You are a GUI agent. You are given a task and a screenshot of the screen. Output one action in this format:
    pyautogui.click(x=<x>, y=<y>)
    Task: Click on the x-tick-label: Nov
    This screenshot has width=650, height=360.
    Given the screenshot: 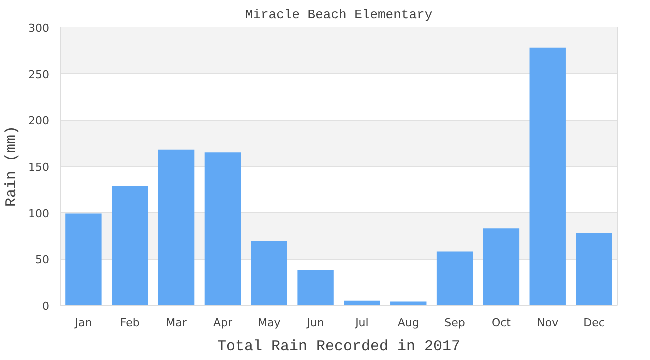 What is the action you would take?
    pyautogui.click(x=548, y=323)
    